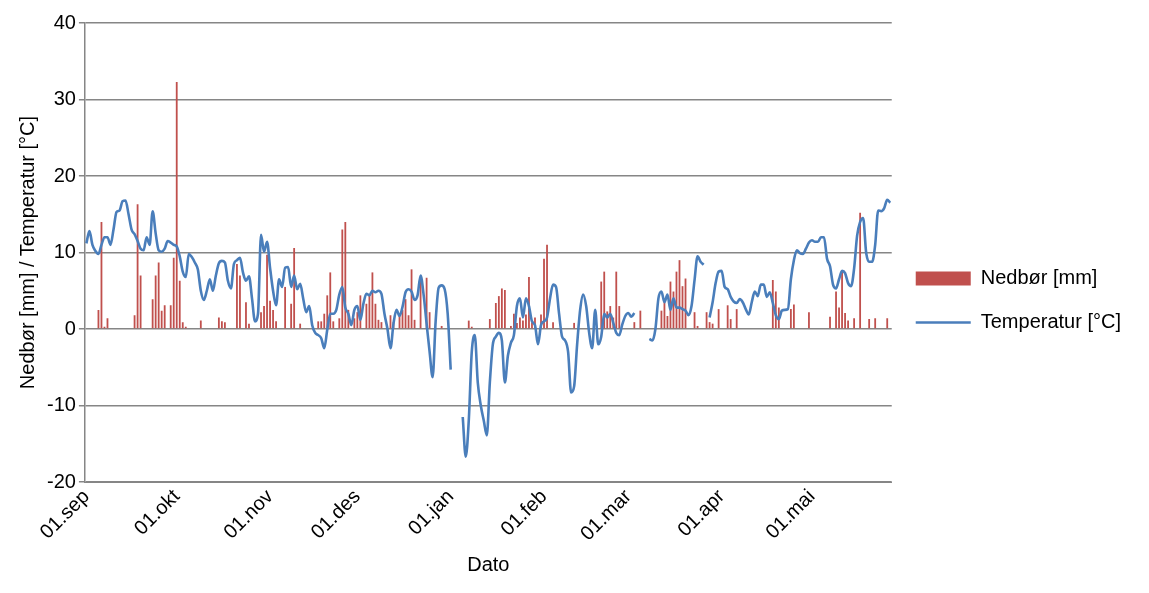 This screenshot has height=593, width=1149. What do you see at coordinates (61, 480) in the screenshot?
I see `y-tick-label: -20` at bounding box center [61, 480].